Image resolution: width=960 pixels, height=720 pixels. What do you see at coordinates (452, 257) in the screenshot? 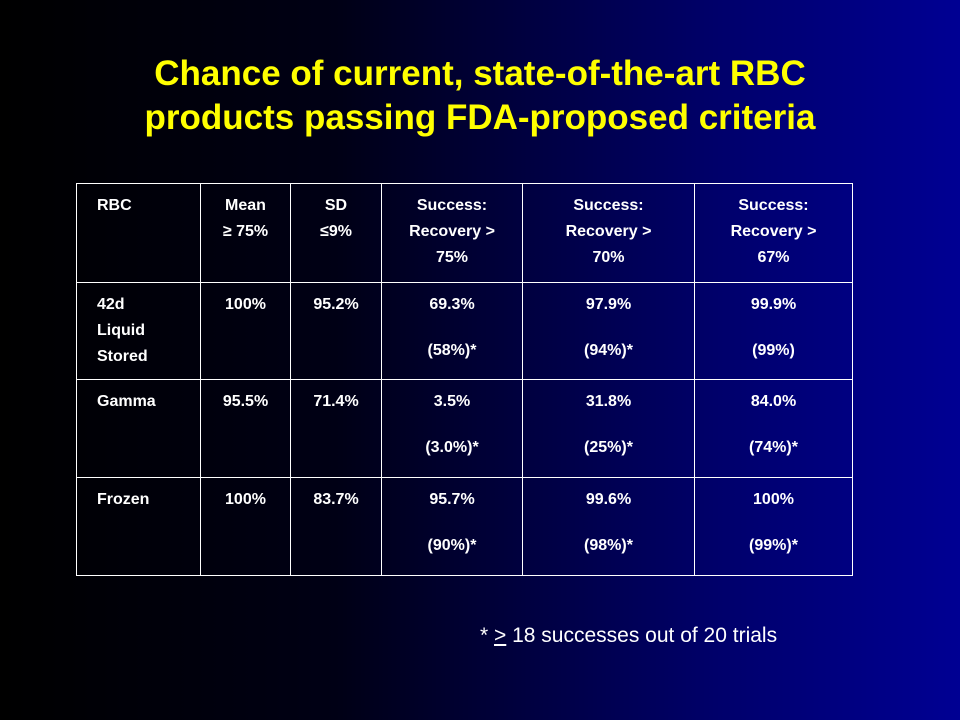
I see `header-s75-line3: 75%` at bounding box center [452, 257].